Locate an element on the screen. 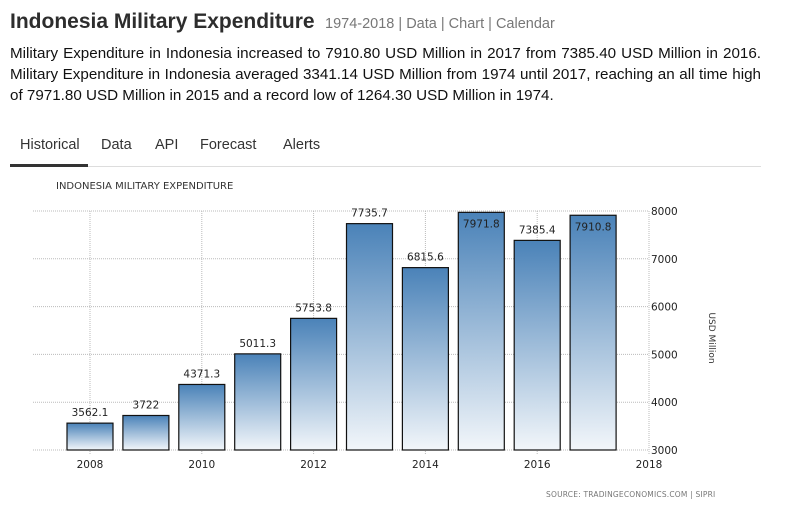 This screenshot has height=505, width=786. data-link: Data is located at coordinates (421, 24).